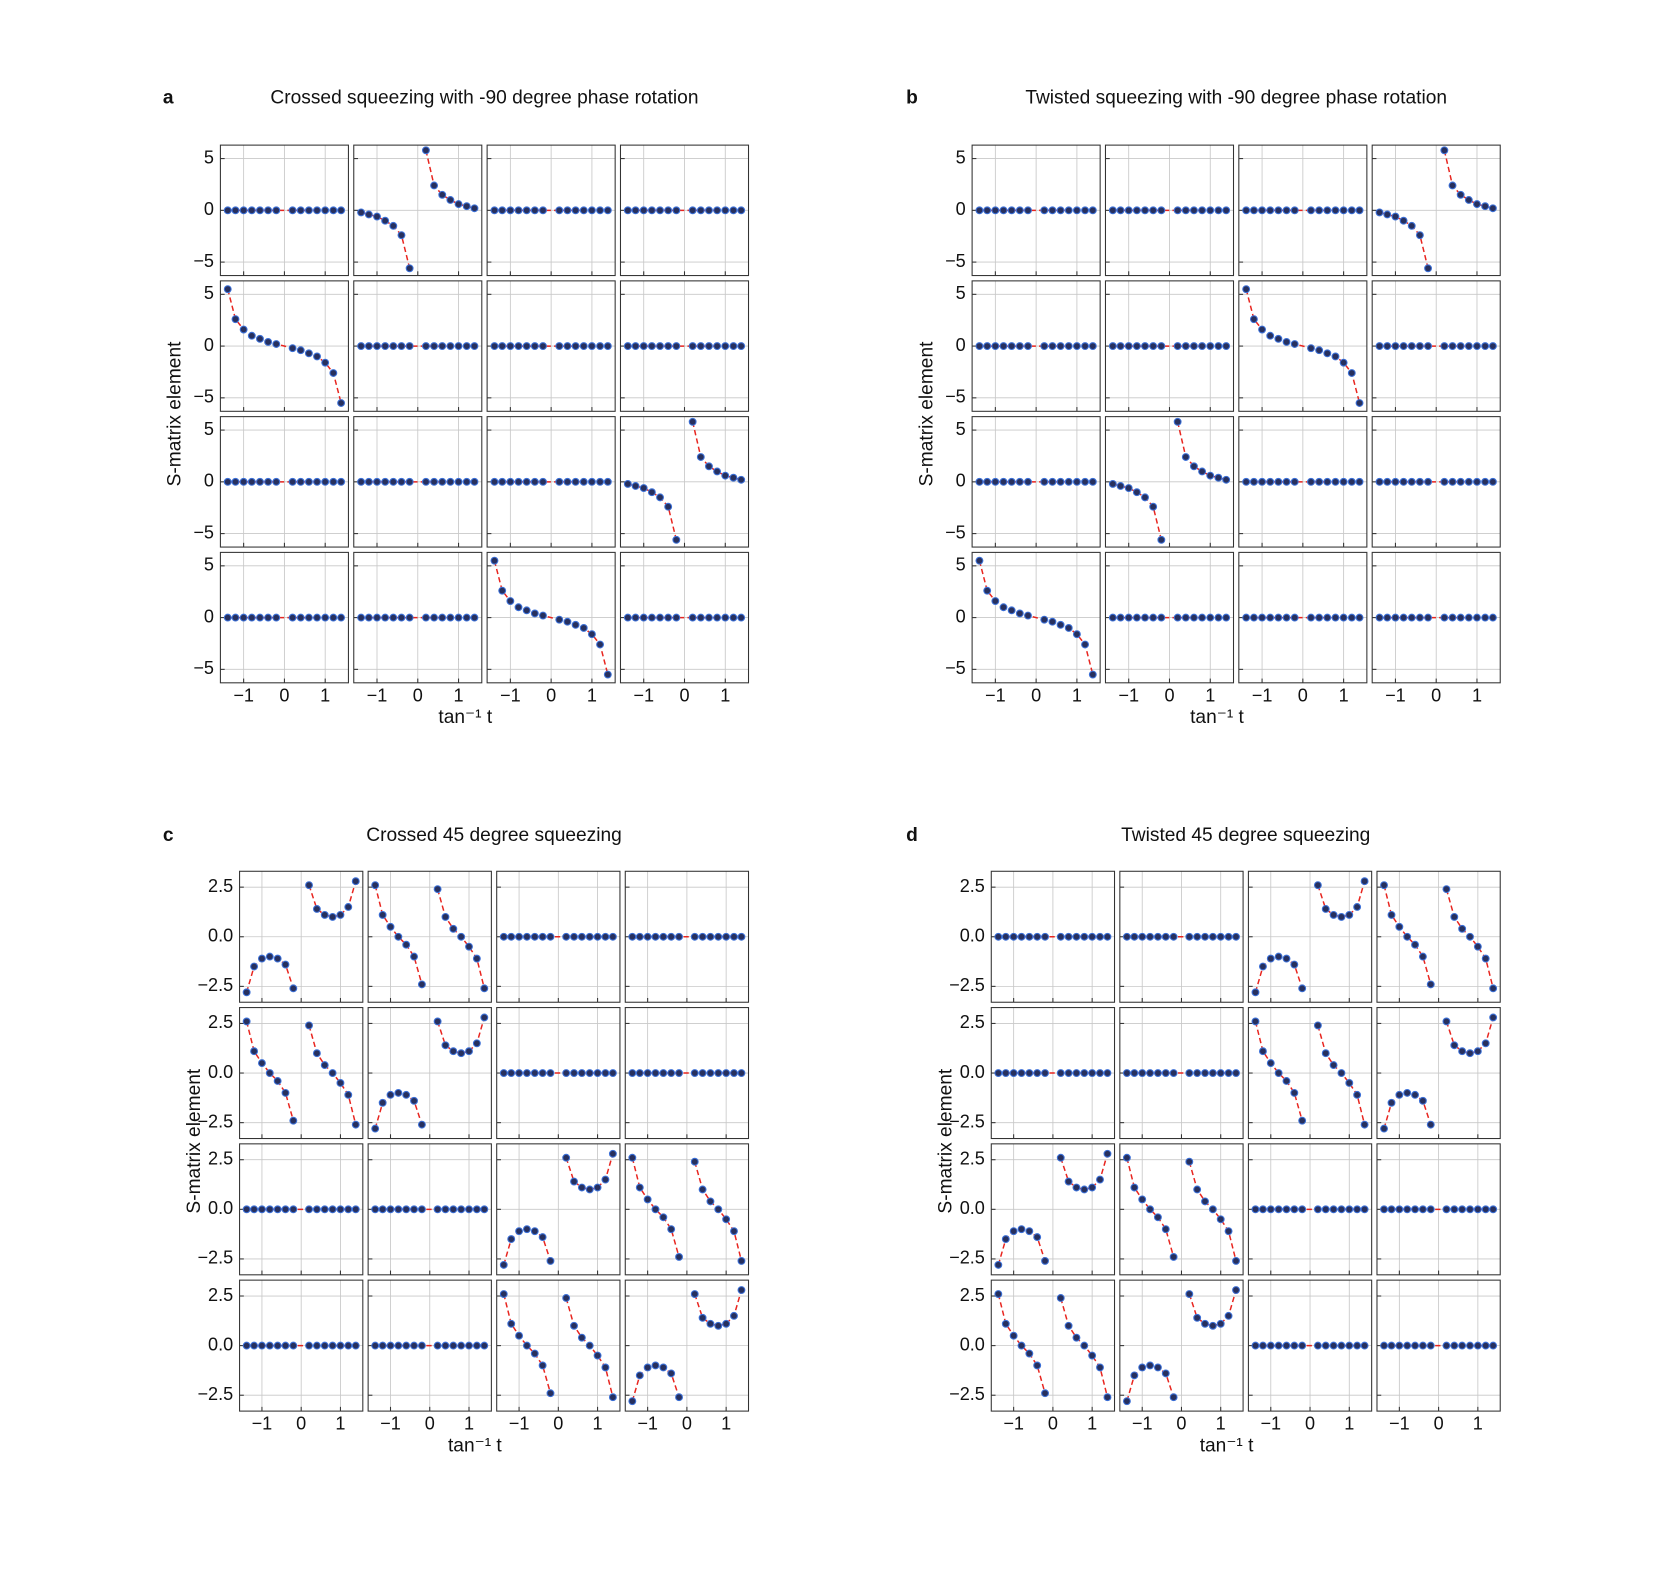 The height and width of the screenshot is (1569, 1661). I want to click on x-tick-label: 1, so click(325, 695).